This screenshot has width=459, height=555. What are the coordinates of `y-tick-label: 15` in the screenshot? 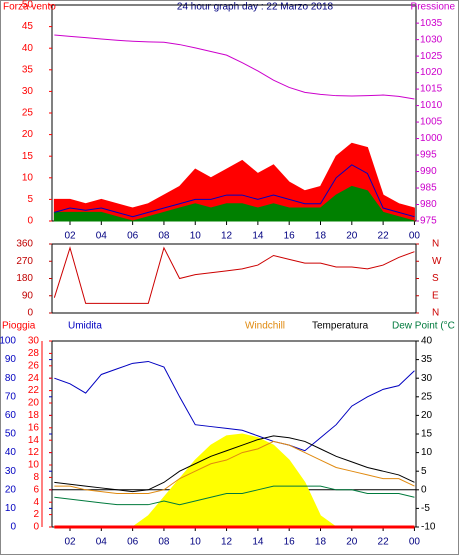 It's located at (28, 156).